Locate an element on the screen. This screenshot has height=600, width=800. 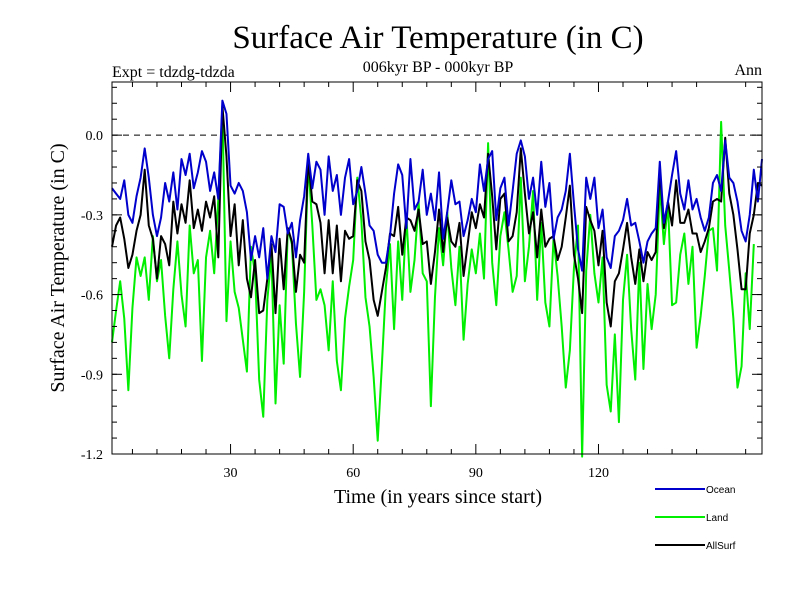
x-axis-label: Time (in years since start) is located at coordinates (438, 497).